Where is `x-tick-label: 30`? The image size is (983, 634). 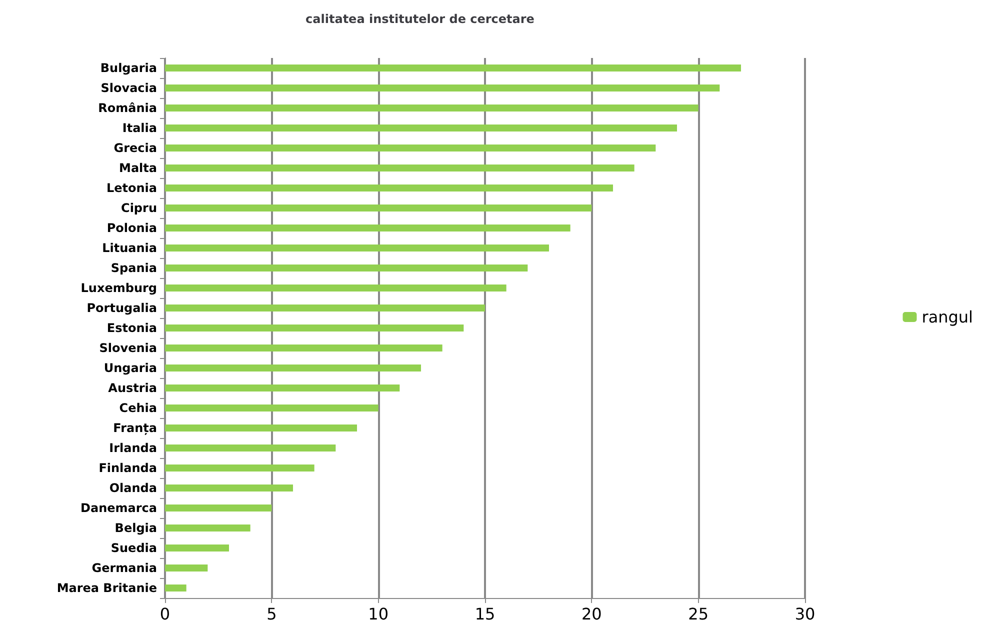
x-tick-label: 30 is located at coordinates (805, 614).